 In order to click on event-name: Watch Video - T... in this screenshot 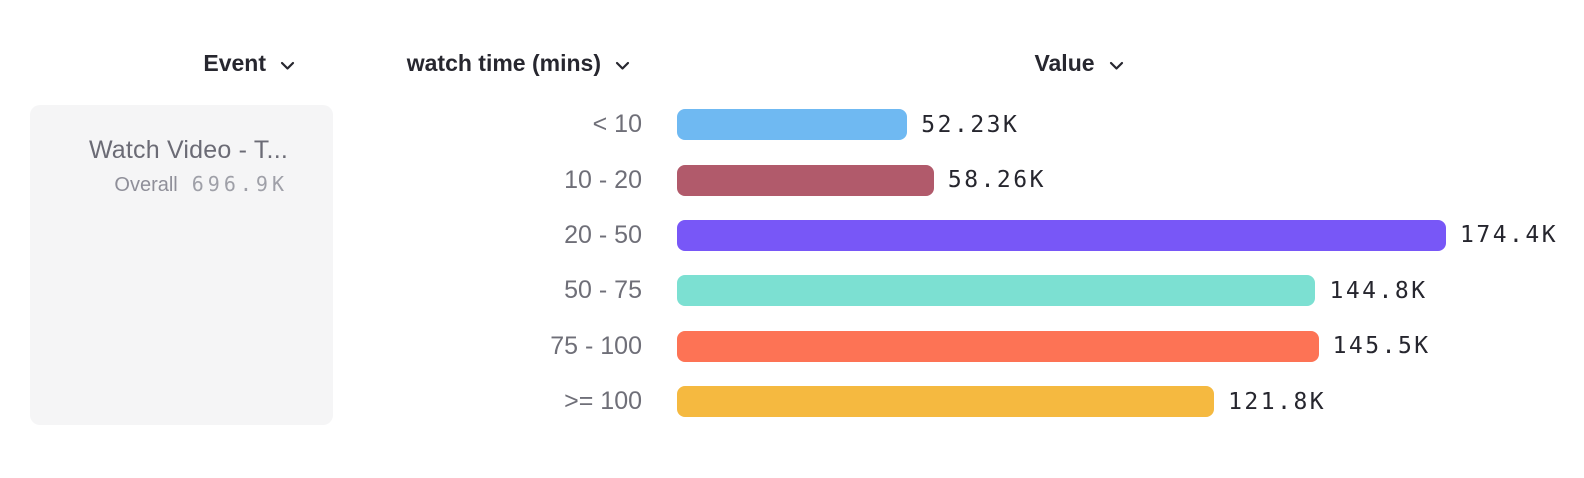, I will do `click(188, 150)`.